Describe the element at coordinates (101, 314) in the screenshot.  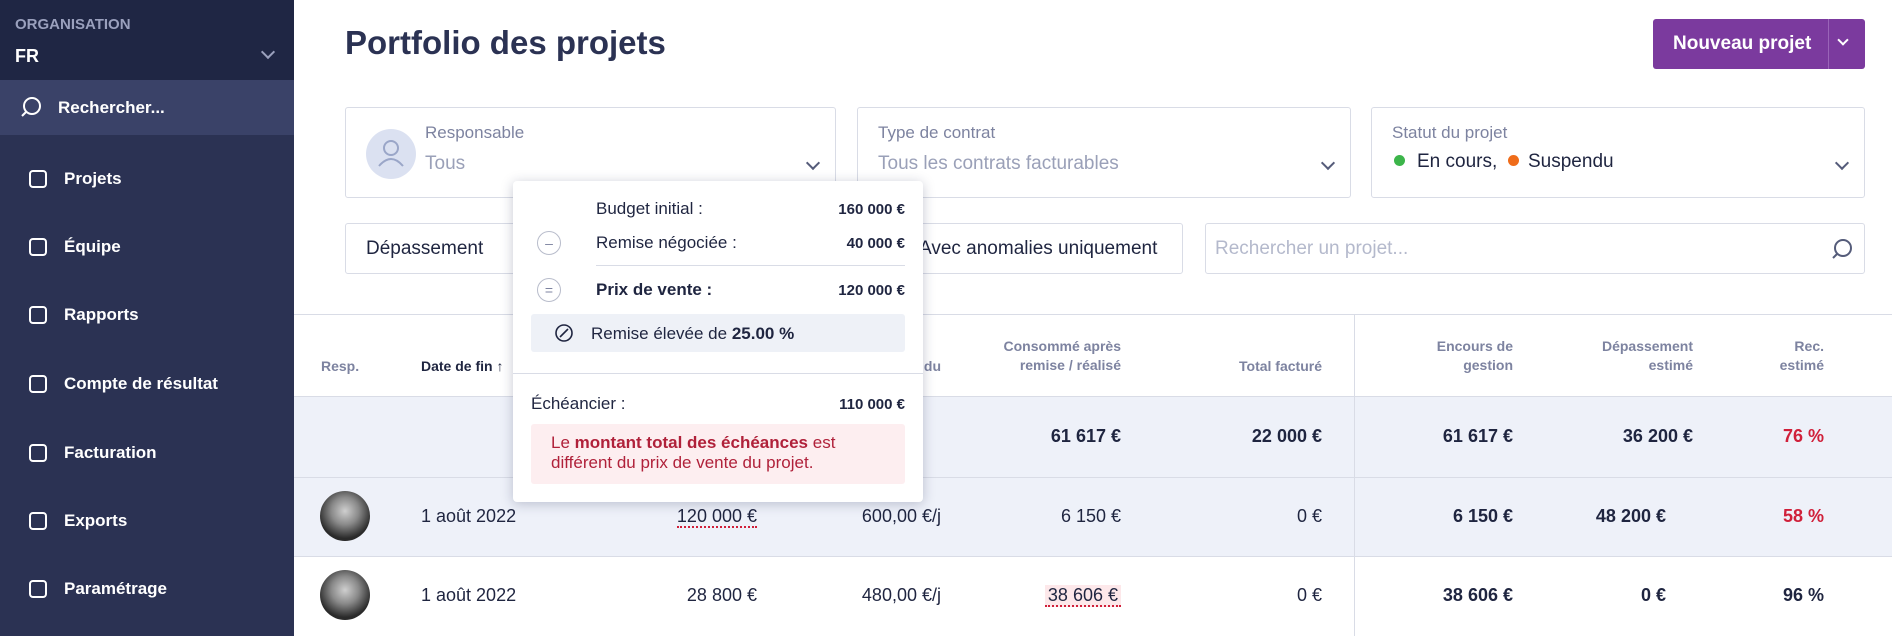
I see `nav-label: Rapports` at that location.